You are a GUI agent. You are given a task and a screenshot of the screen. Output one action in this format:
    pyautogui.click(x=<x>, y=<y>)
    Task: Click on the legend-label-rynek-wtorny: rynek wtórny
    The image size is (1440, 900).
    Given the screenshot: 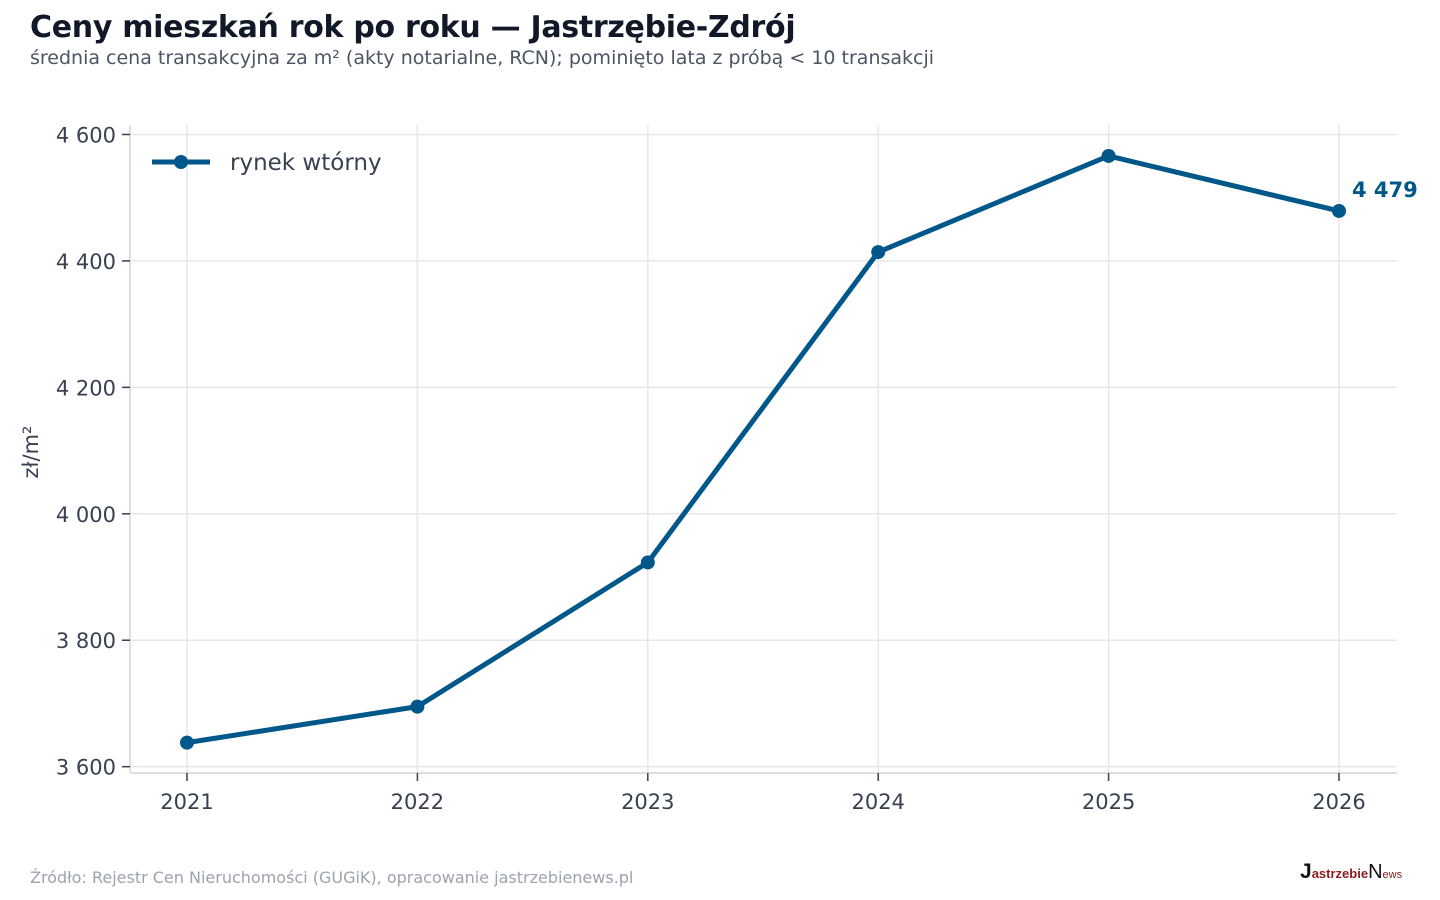 What is the action you would take?
    pyautogui.click(x=306, y=163)
    